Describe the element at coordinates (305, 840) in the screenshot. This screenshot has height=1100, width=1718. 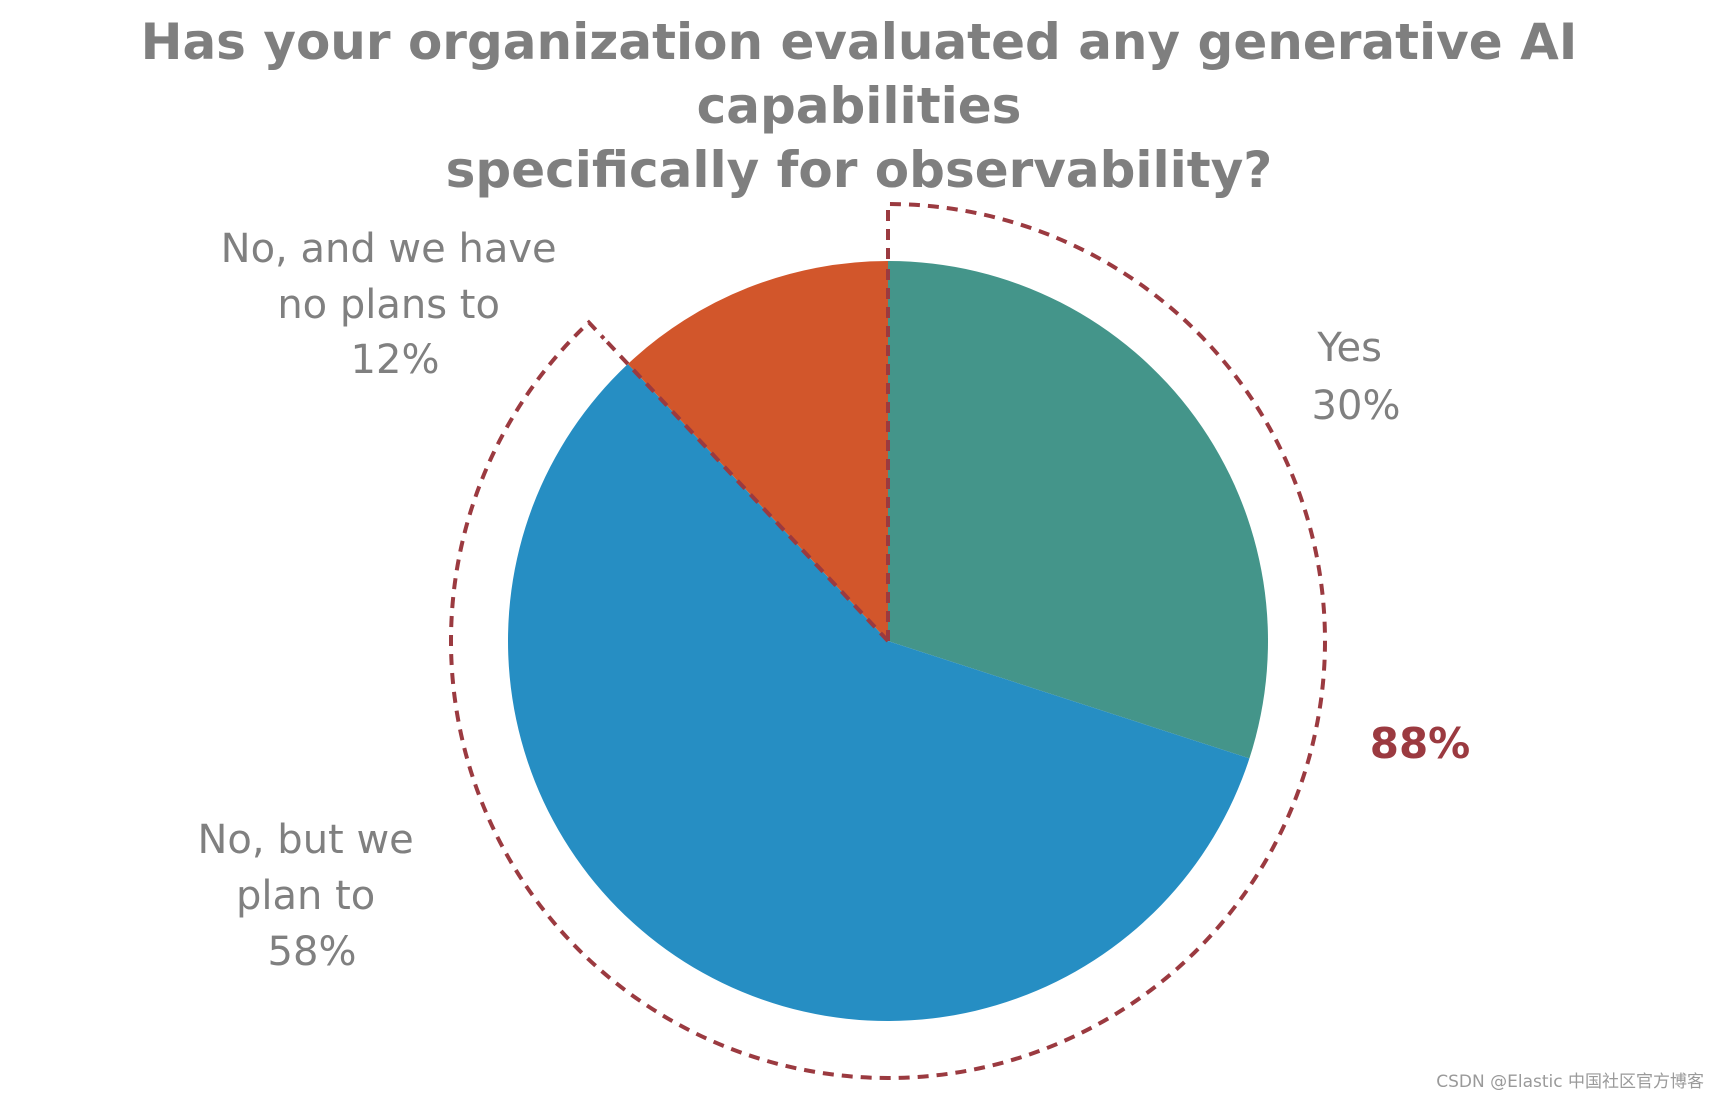
I see `label-no-but-plan-line-1: No, but we` at that location.